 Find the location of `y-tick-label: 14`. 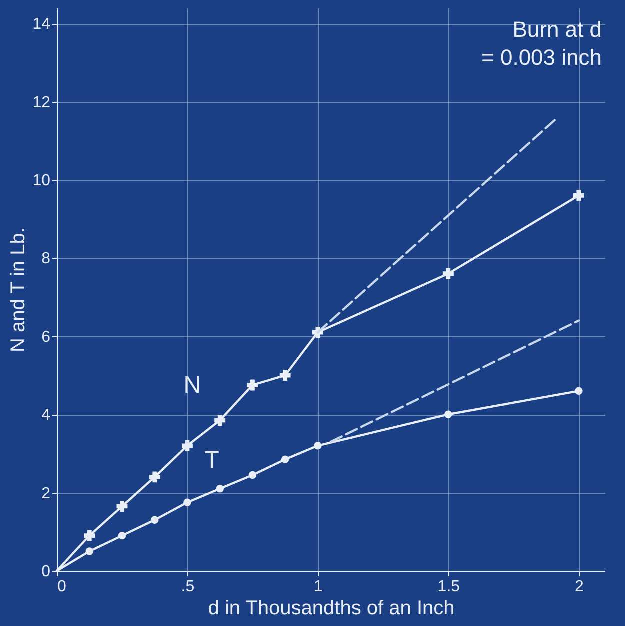

y-tick-label: 14 is located at coordinates (41, 25).